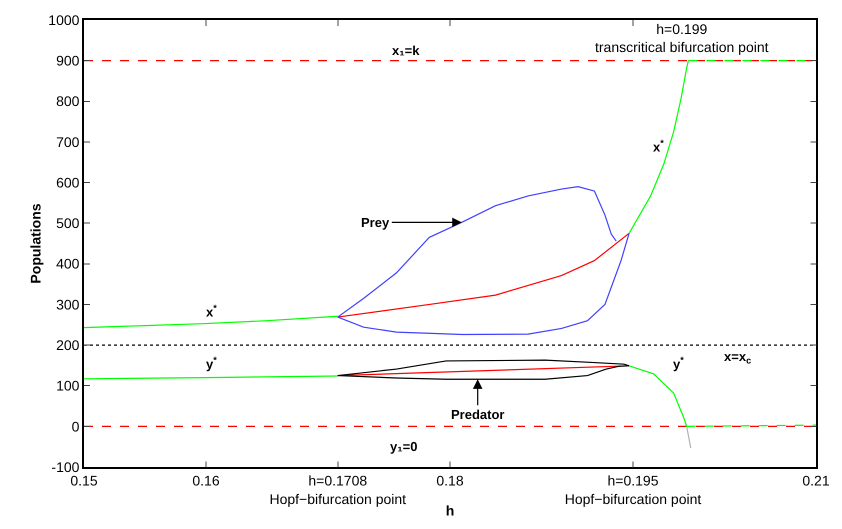 The height and width of the screenshot is (529, 842). I want to click on y-tick-label: 800, so click(68, 101).